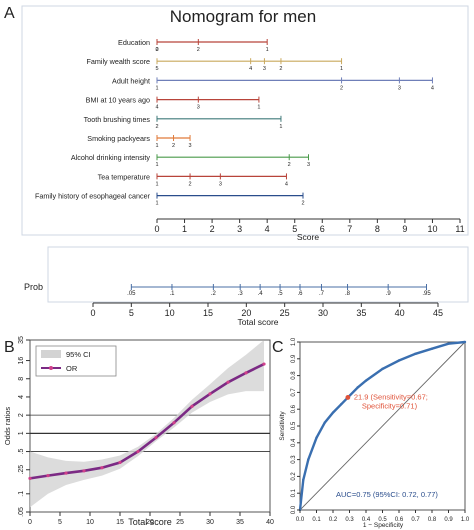 The image size is (474, 530). What do you see at coordinates (212, 229) in the screenshot?
I see `score-axis-tick-label: 2` at bounding box center [212, 229].